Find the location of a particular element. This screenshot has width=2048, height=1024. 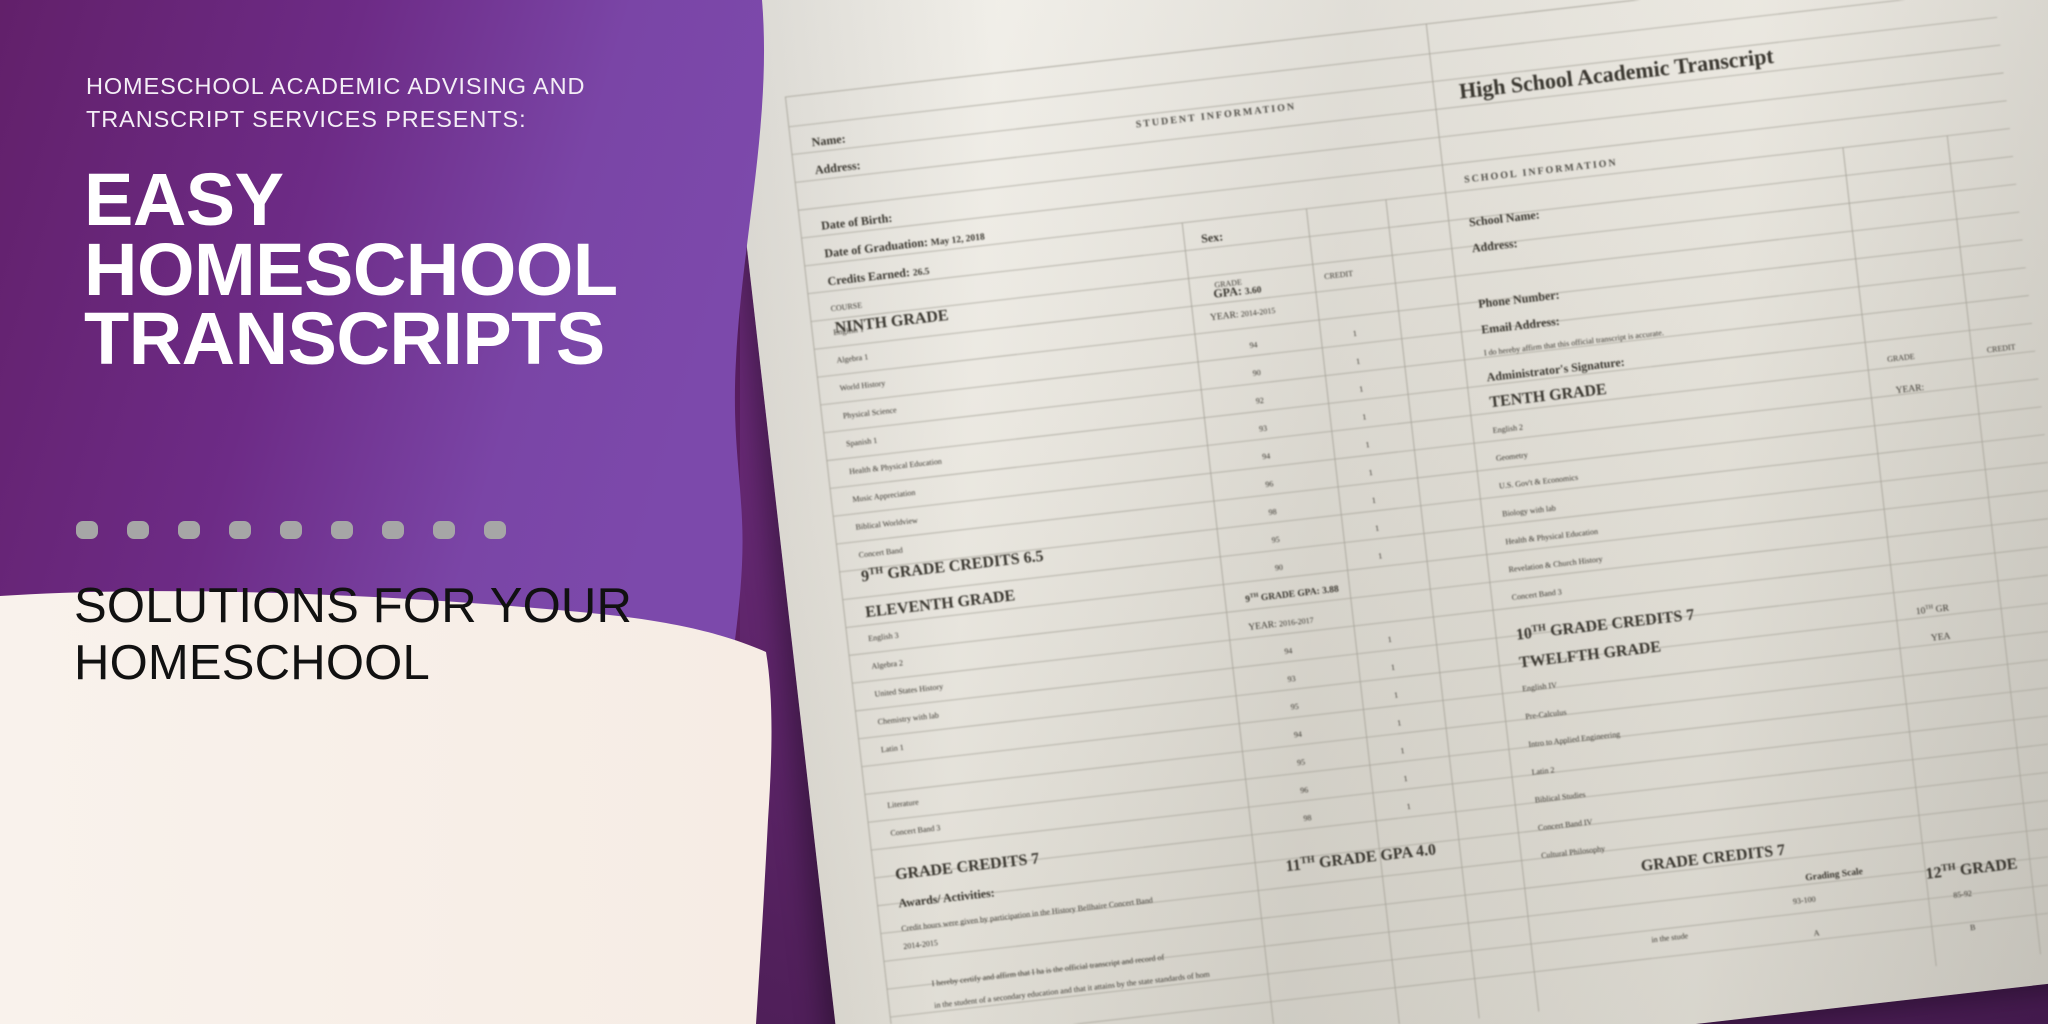

doc-course: Literature is located at coordinates (903, 803).